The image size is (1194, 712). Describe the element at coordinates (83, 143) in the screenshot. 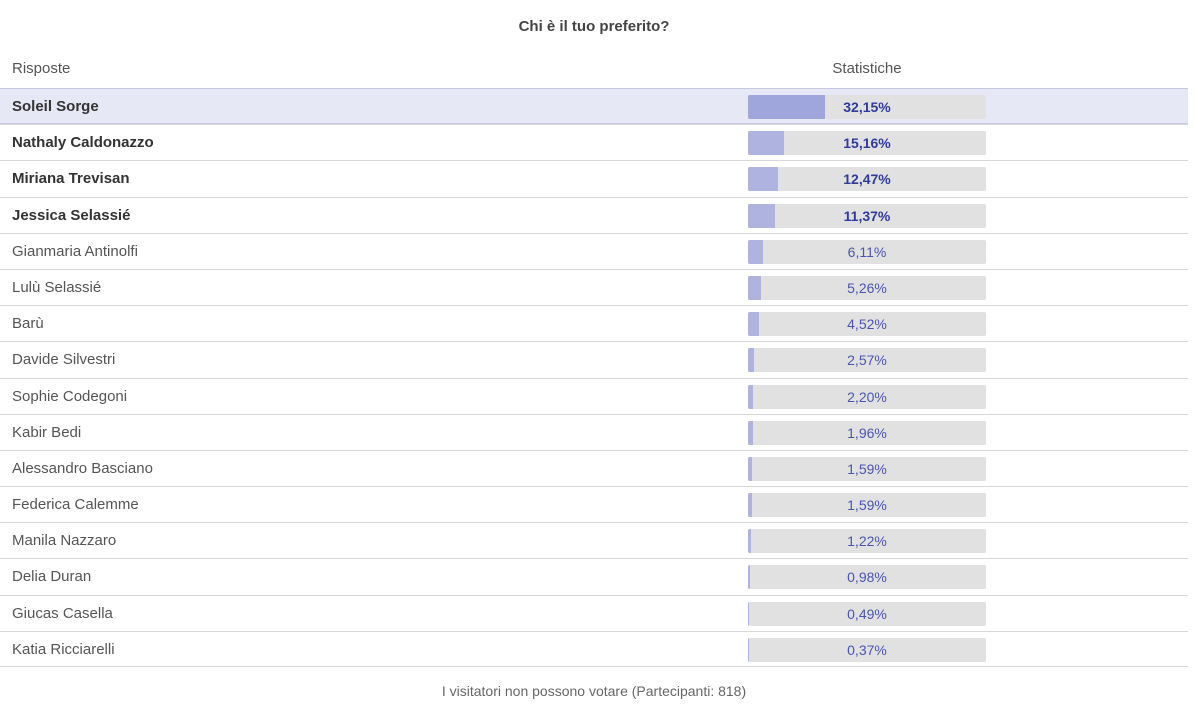

I see `poll-option-label: Nathaly Caldonazzo` at that location.